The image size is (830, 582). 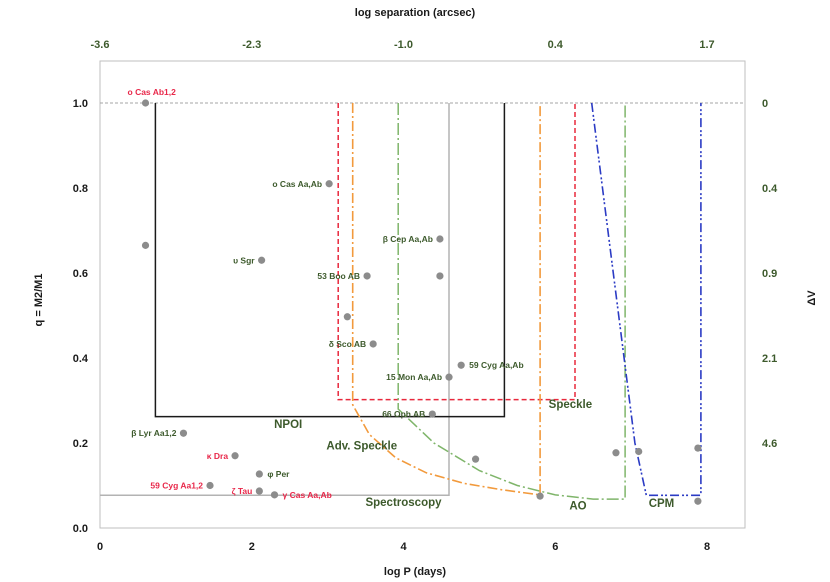 What do you see at coordinates (278, 474) in the screenshot?
I see `point-label: φ Per` at bounding box center [278, 474].